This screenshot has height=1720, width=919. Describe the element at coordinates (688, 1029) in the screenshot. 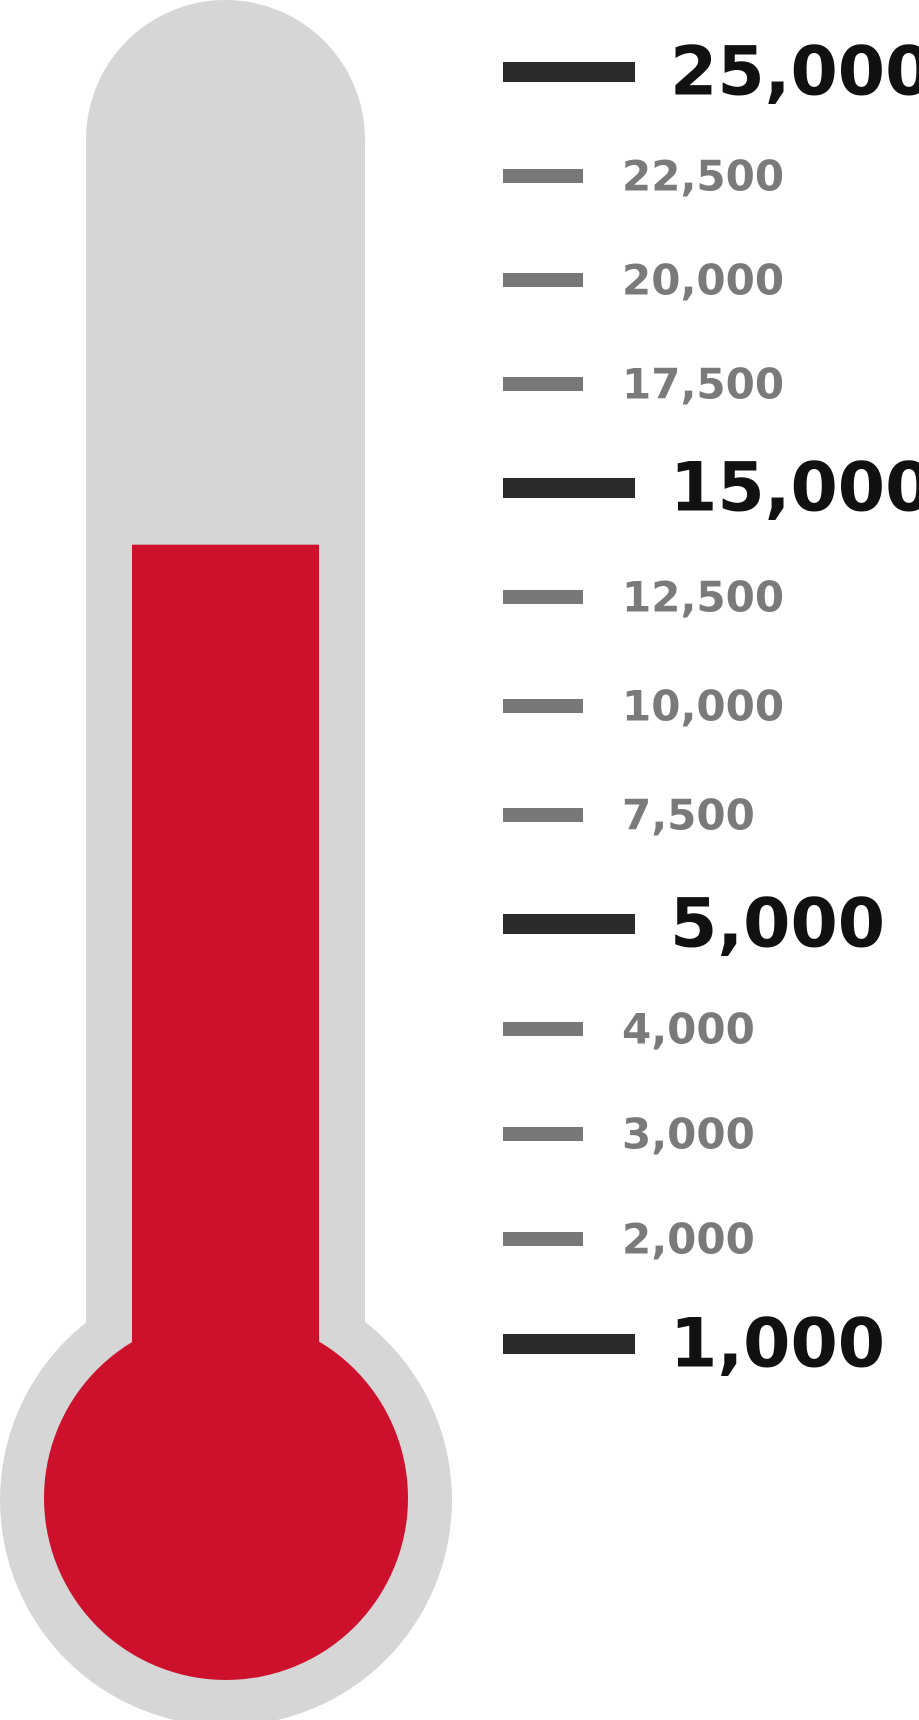

I see `minor-tick-label: 4,000` at that location.